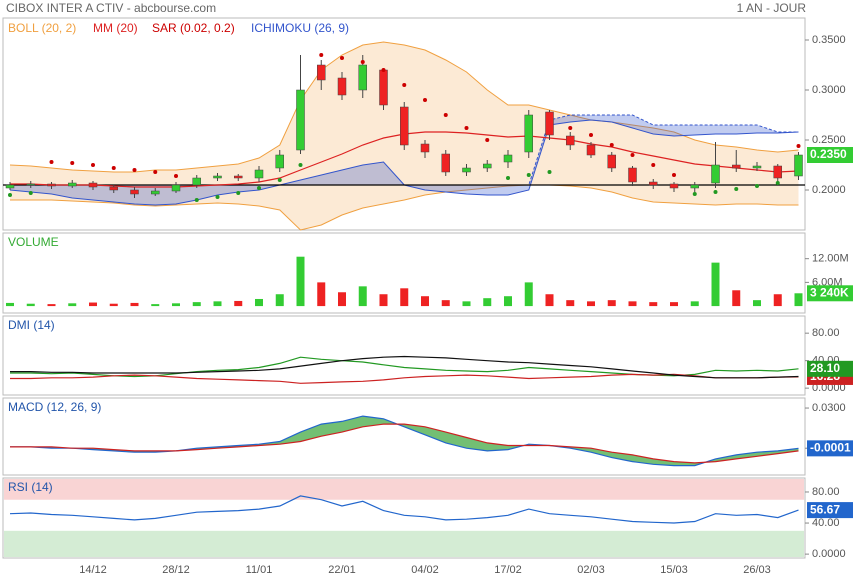 This screenshot has height=580, width=855. Describe the element at coordinates (826, 492) in the screenshot. I see `y-tick-label: 80.00` at that location.